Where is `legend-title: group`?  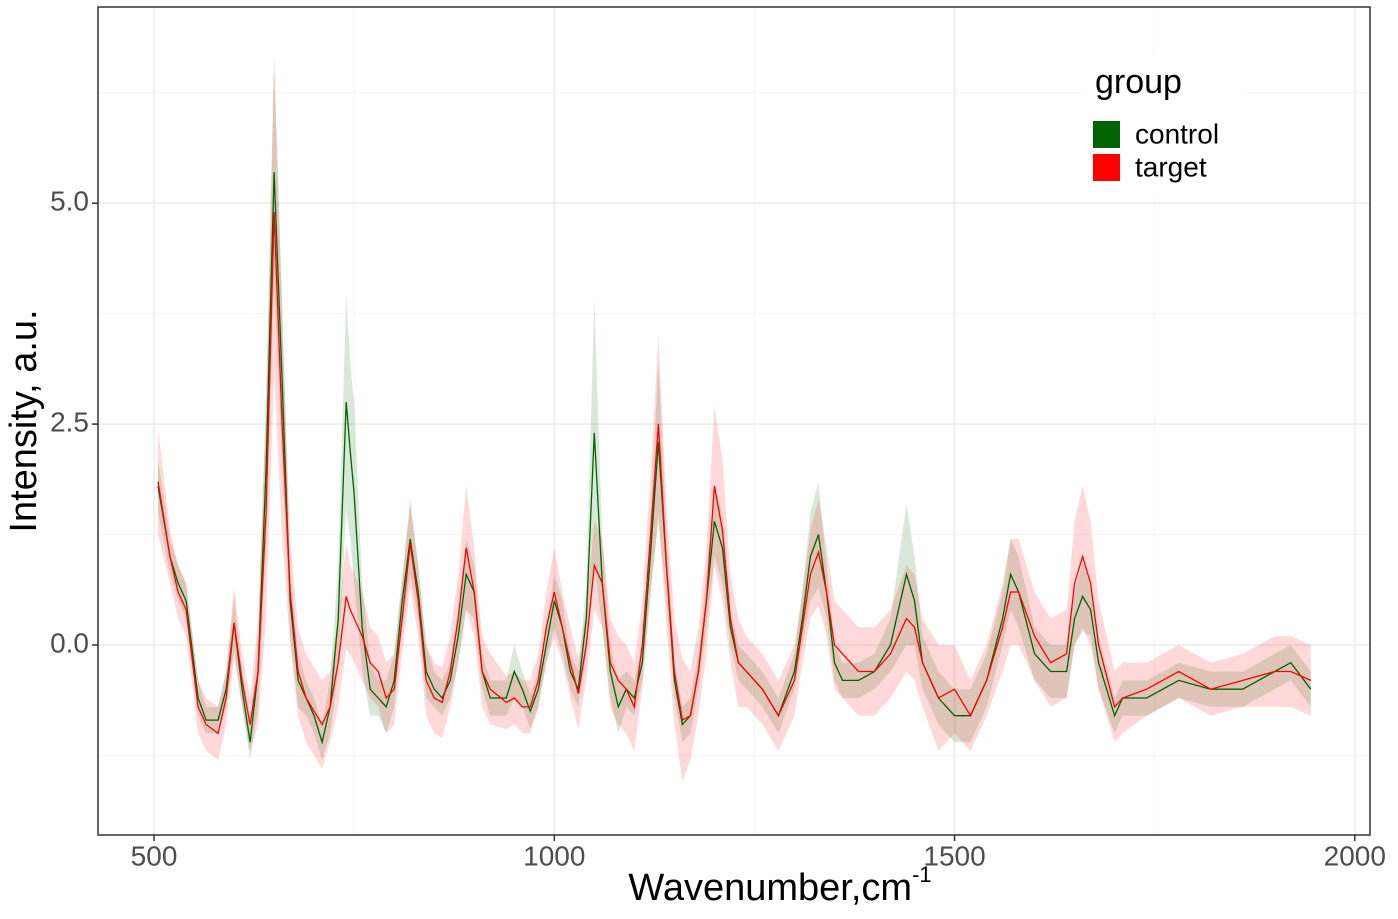
legend-title: group is located at coordinates (1138, 82).